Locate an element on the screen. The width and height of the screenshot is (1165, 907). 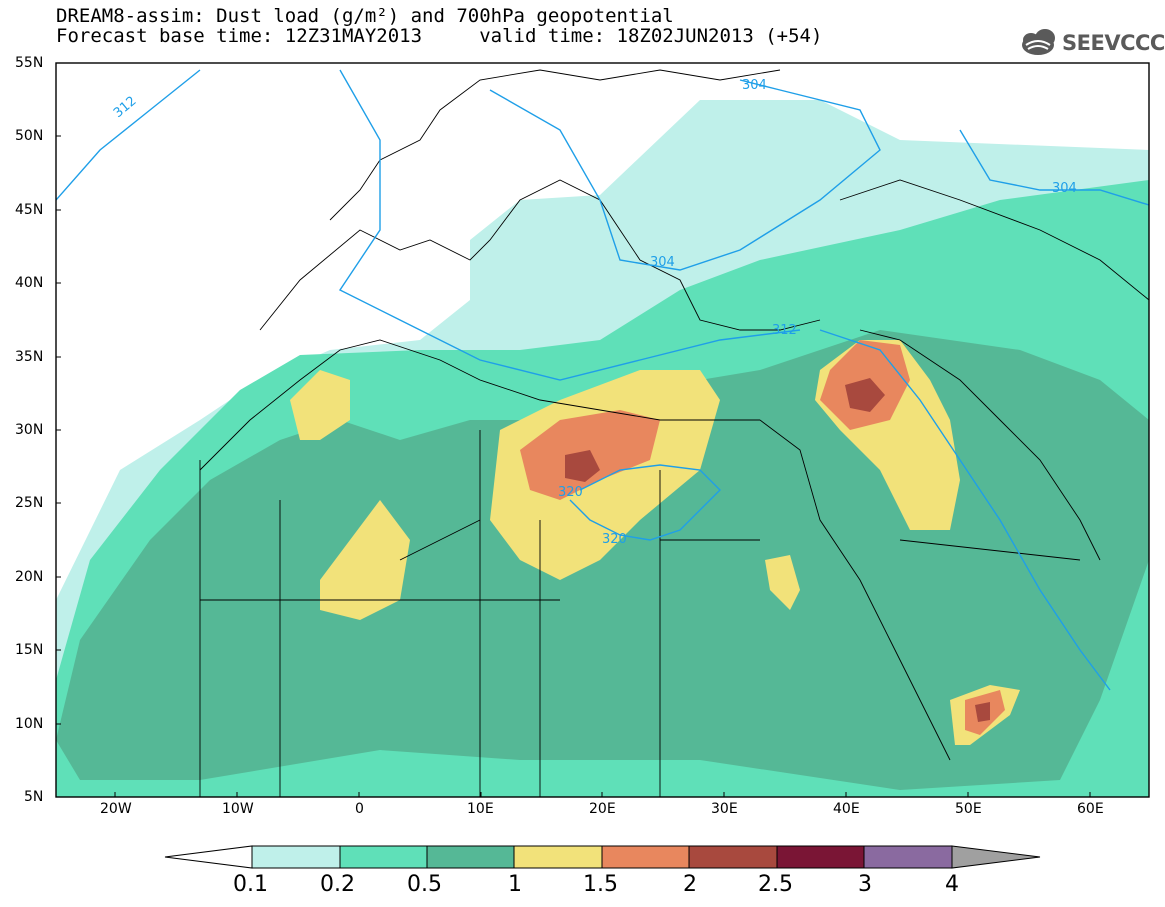
cloud-logo-icon is located at coordinates (1038, 42).